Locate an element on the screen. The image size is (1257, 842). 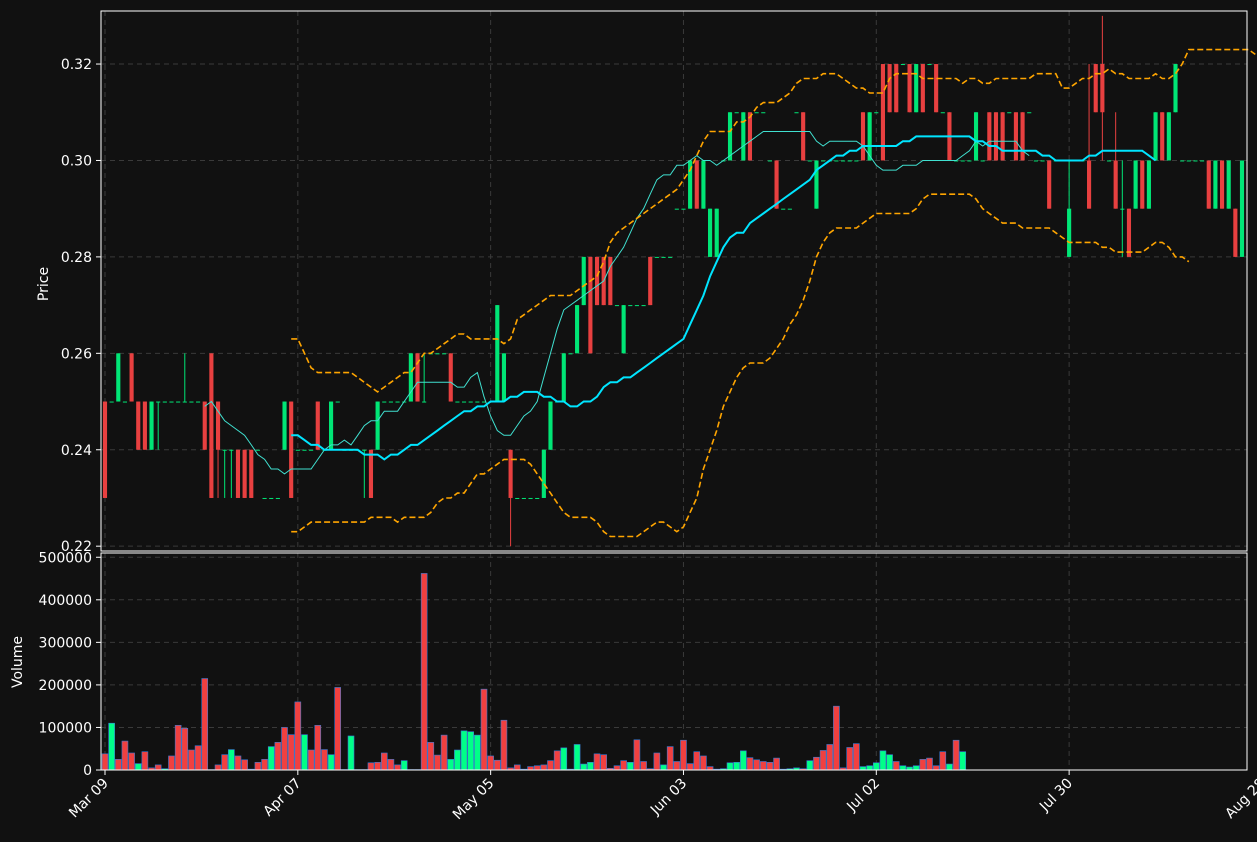
price-y-axis: 0.22 0.24 0.26 0.28 0.30 0.32 is located at coordinates (81, 306).